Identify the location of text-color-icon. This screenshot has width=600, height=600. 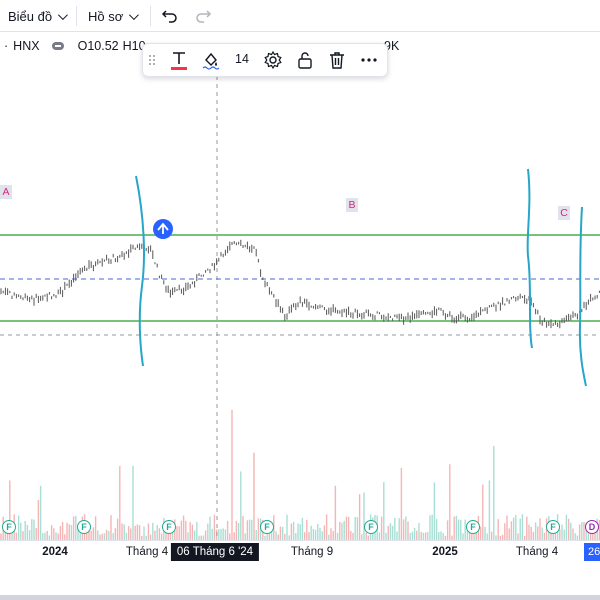
(179, 60).